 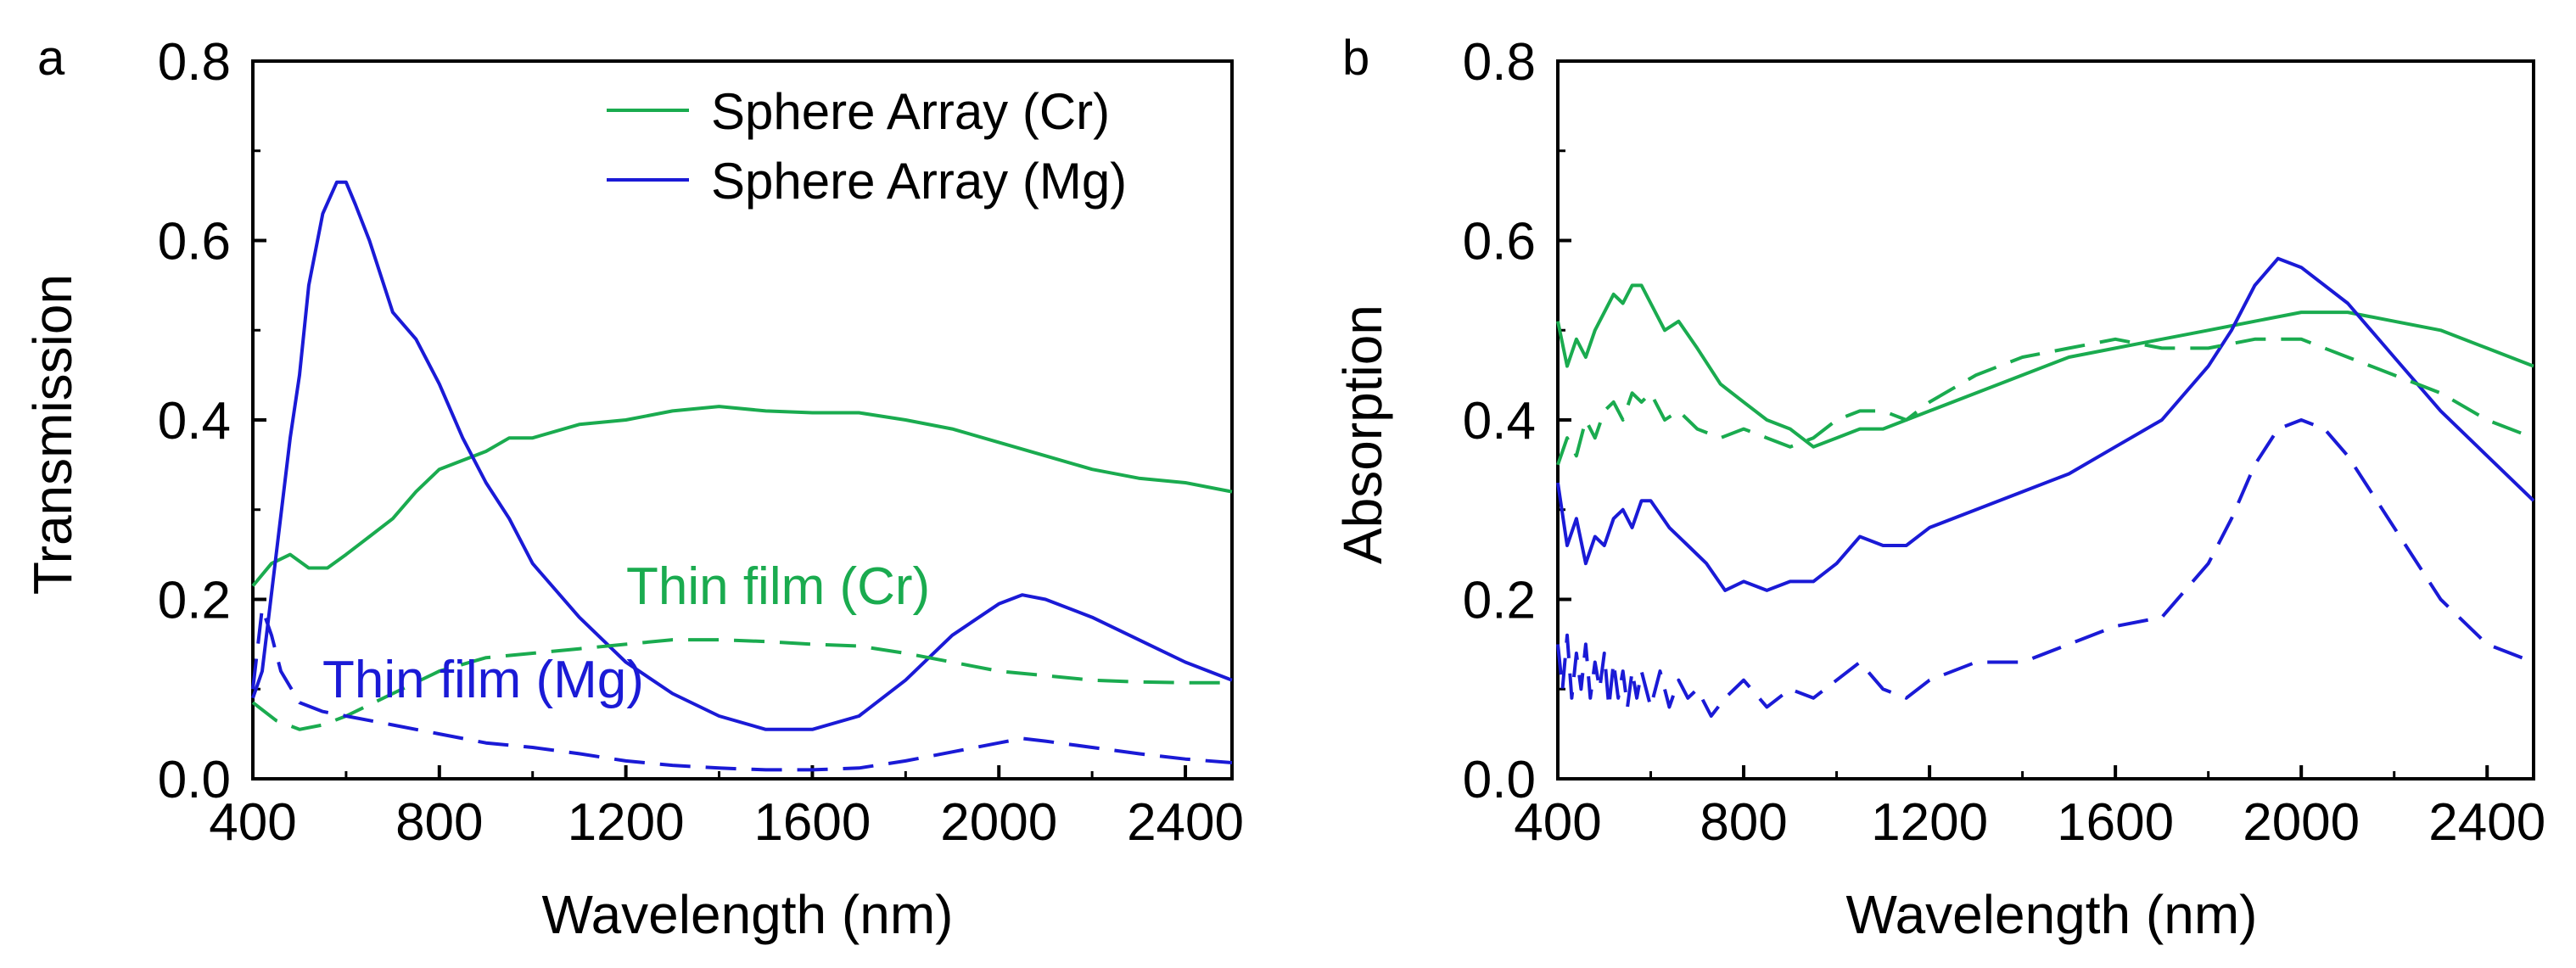 I want to click on legend: Sphere Array (Cr) Sphere Array (Mg), so click(x=867, y=146).